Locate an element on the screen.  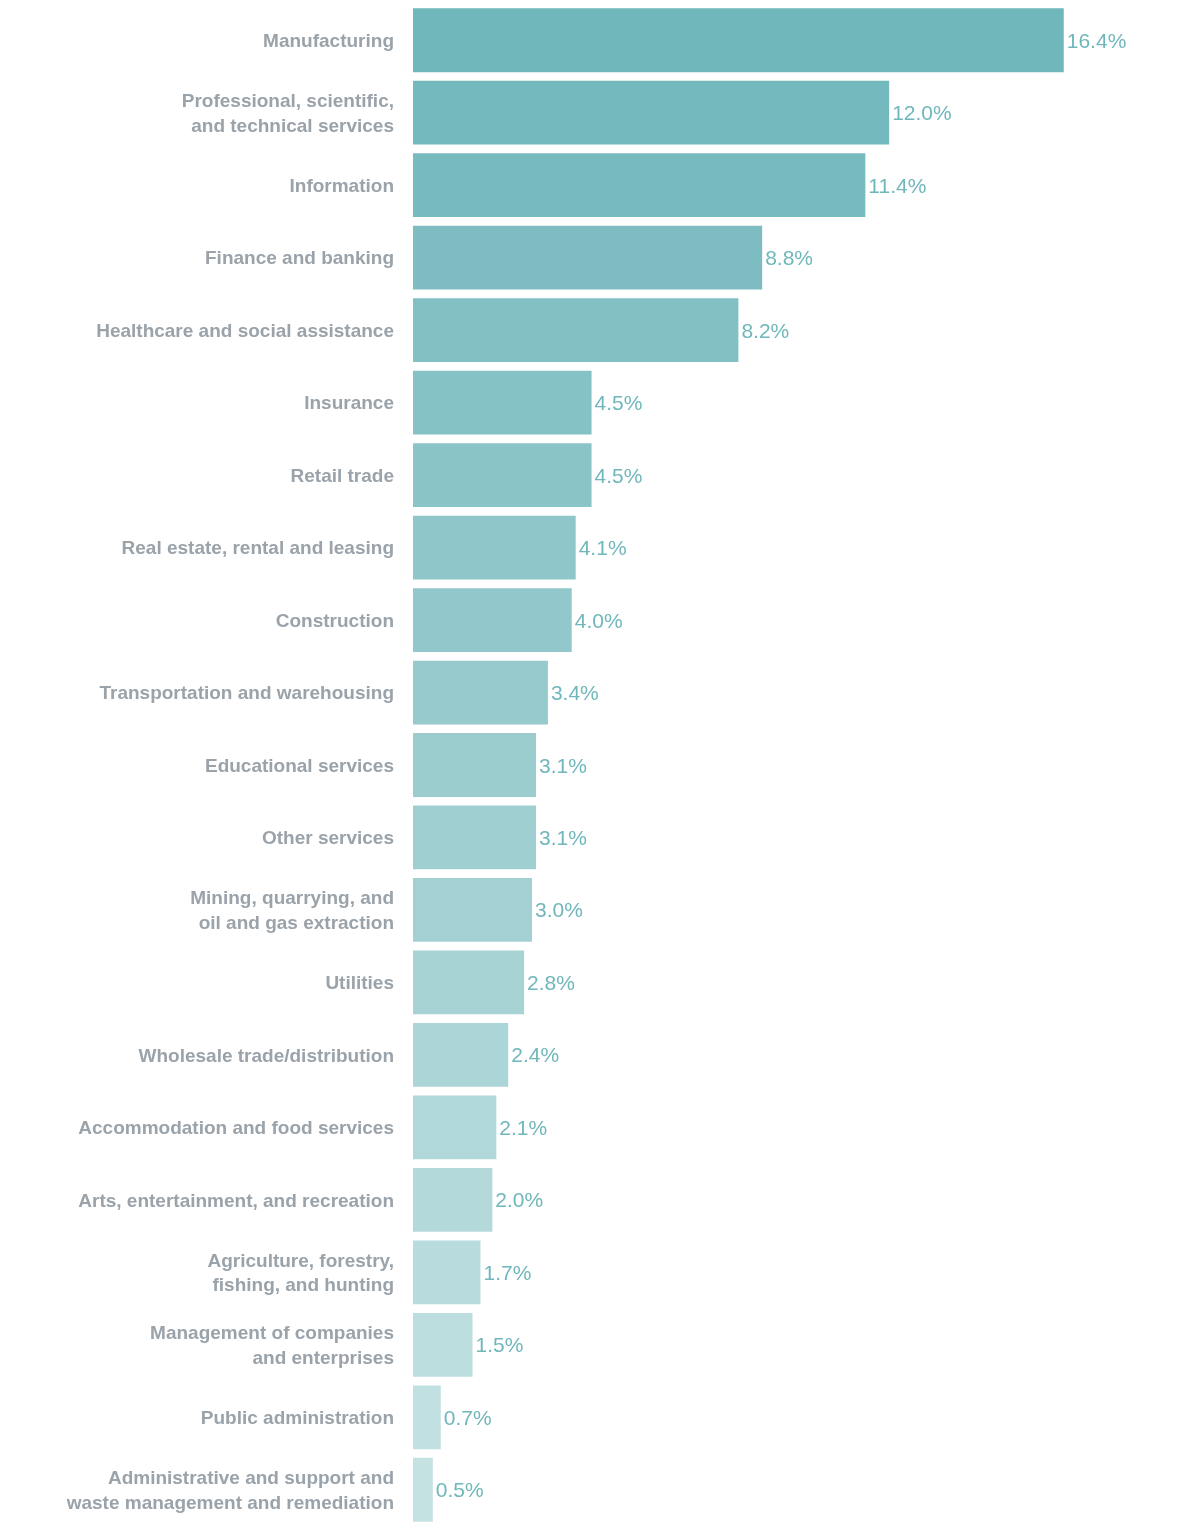
data-label: 1.7% is located at coordinates (507, 1272).